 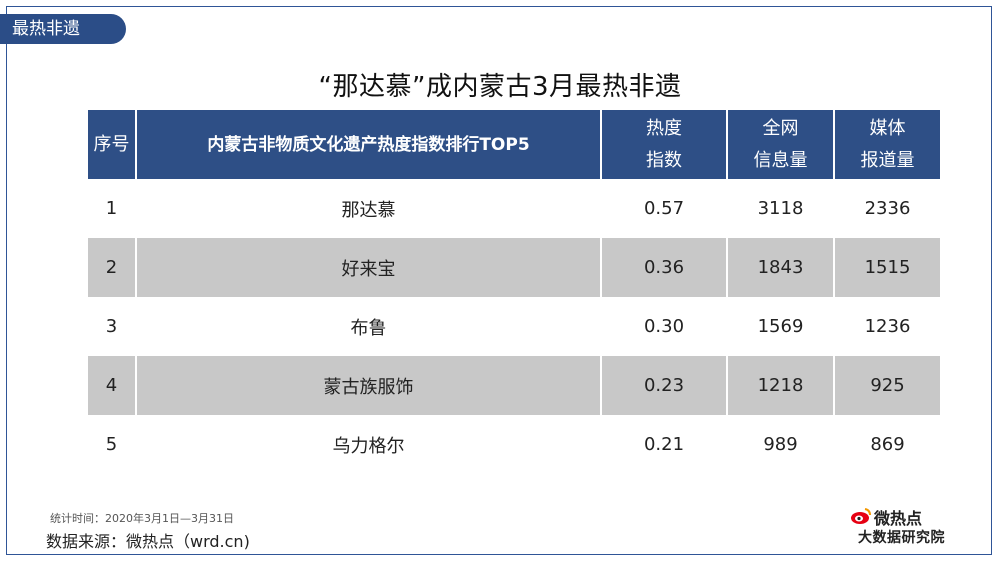 I want to click on header-line: 序号, so click(x=111, y=144).